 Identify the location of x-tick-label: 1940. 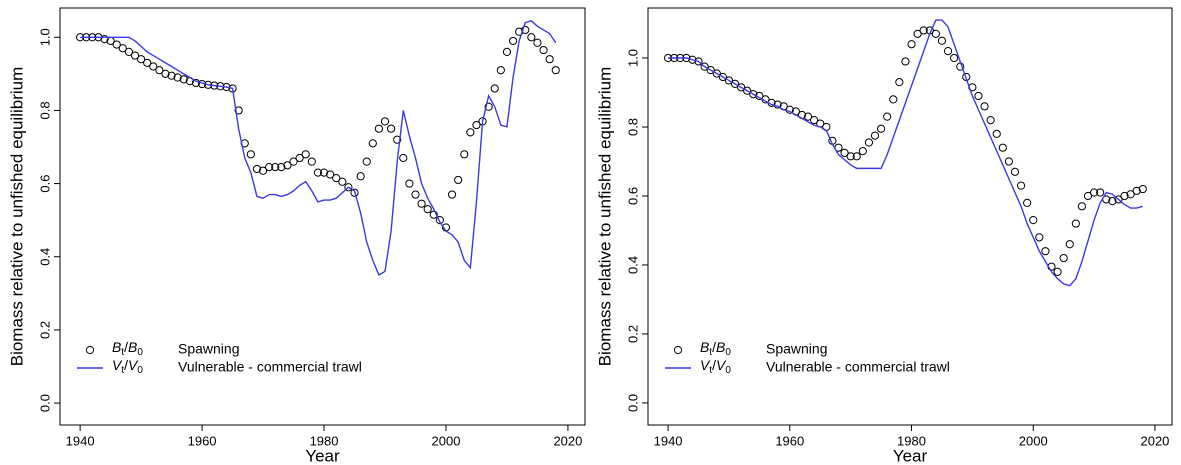
(668, 440).